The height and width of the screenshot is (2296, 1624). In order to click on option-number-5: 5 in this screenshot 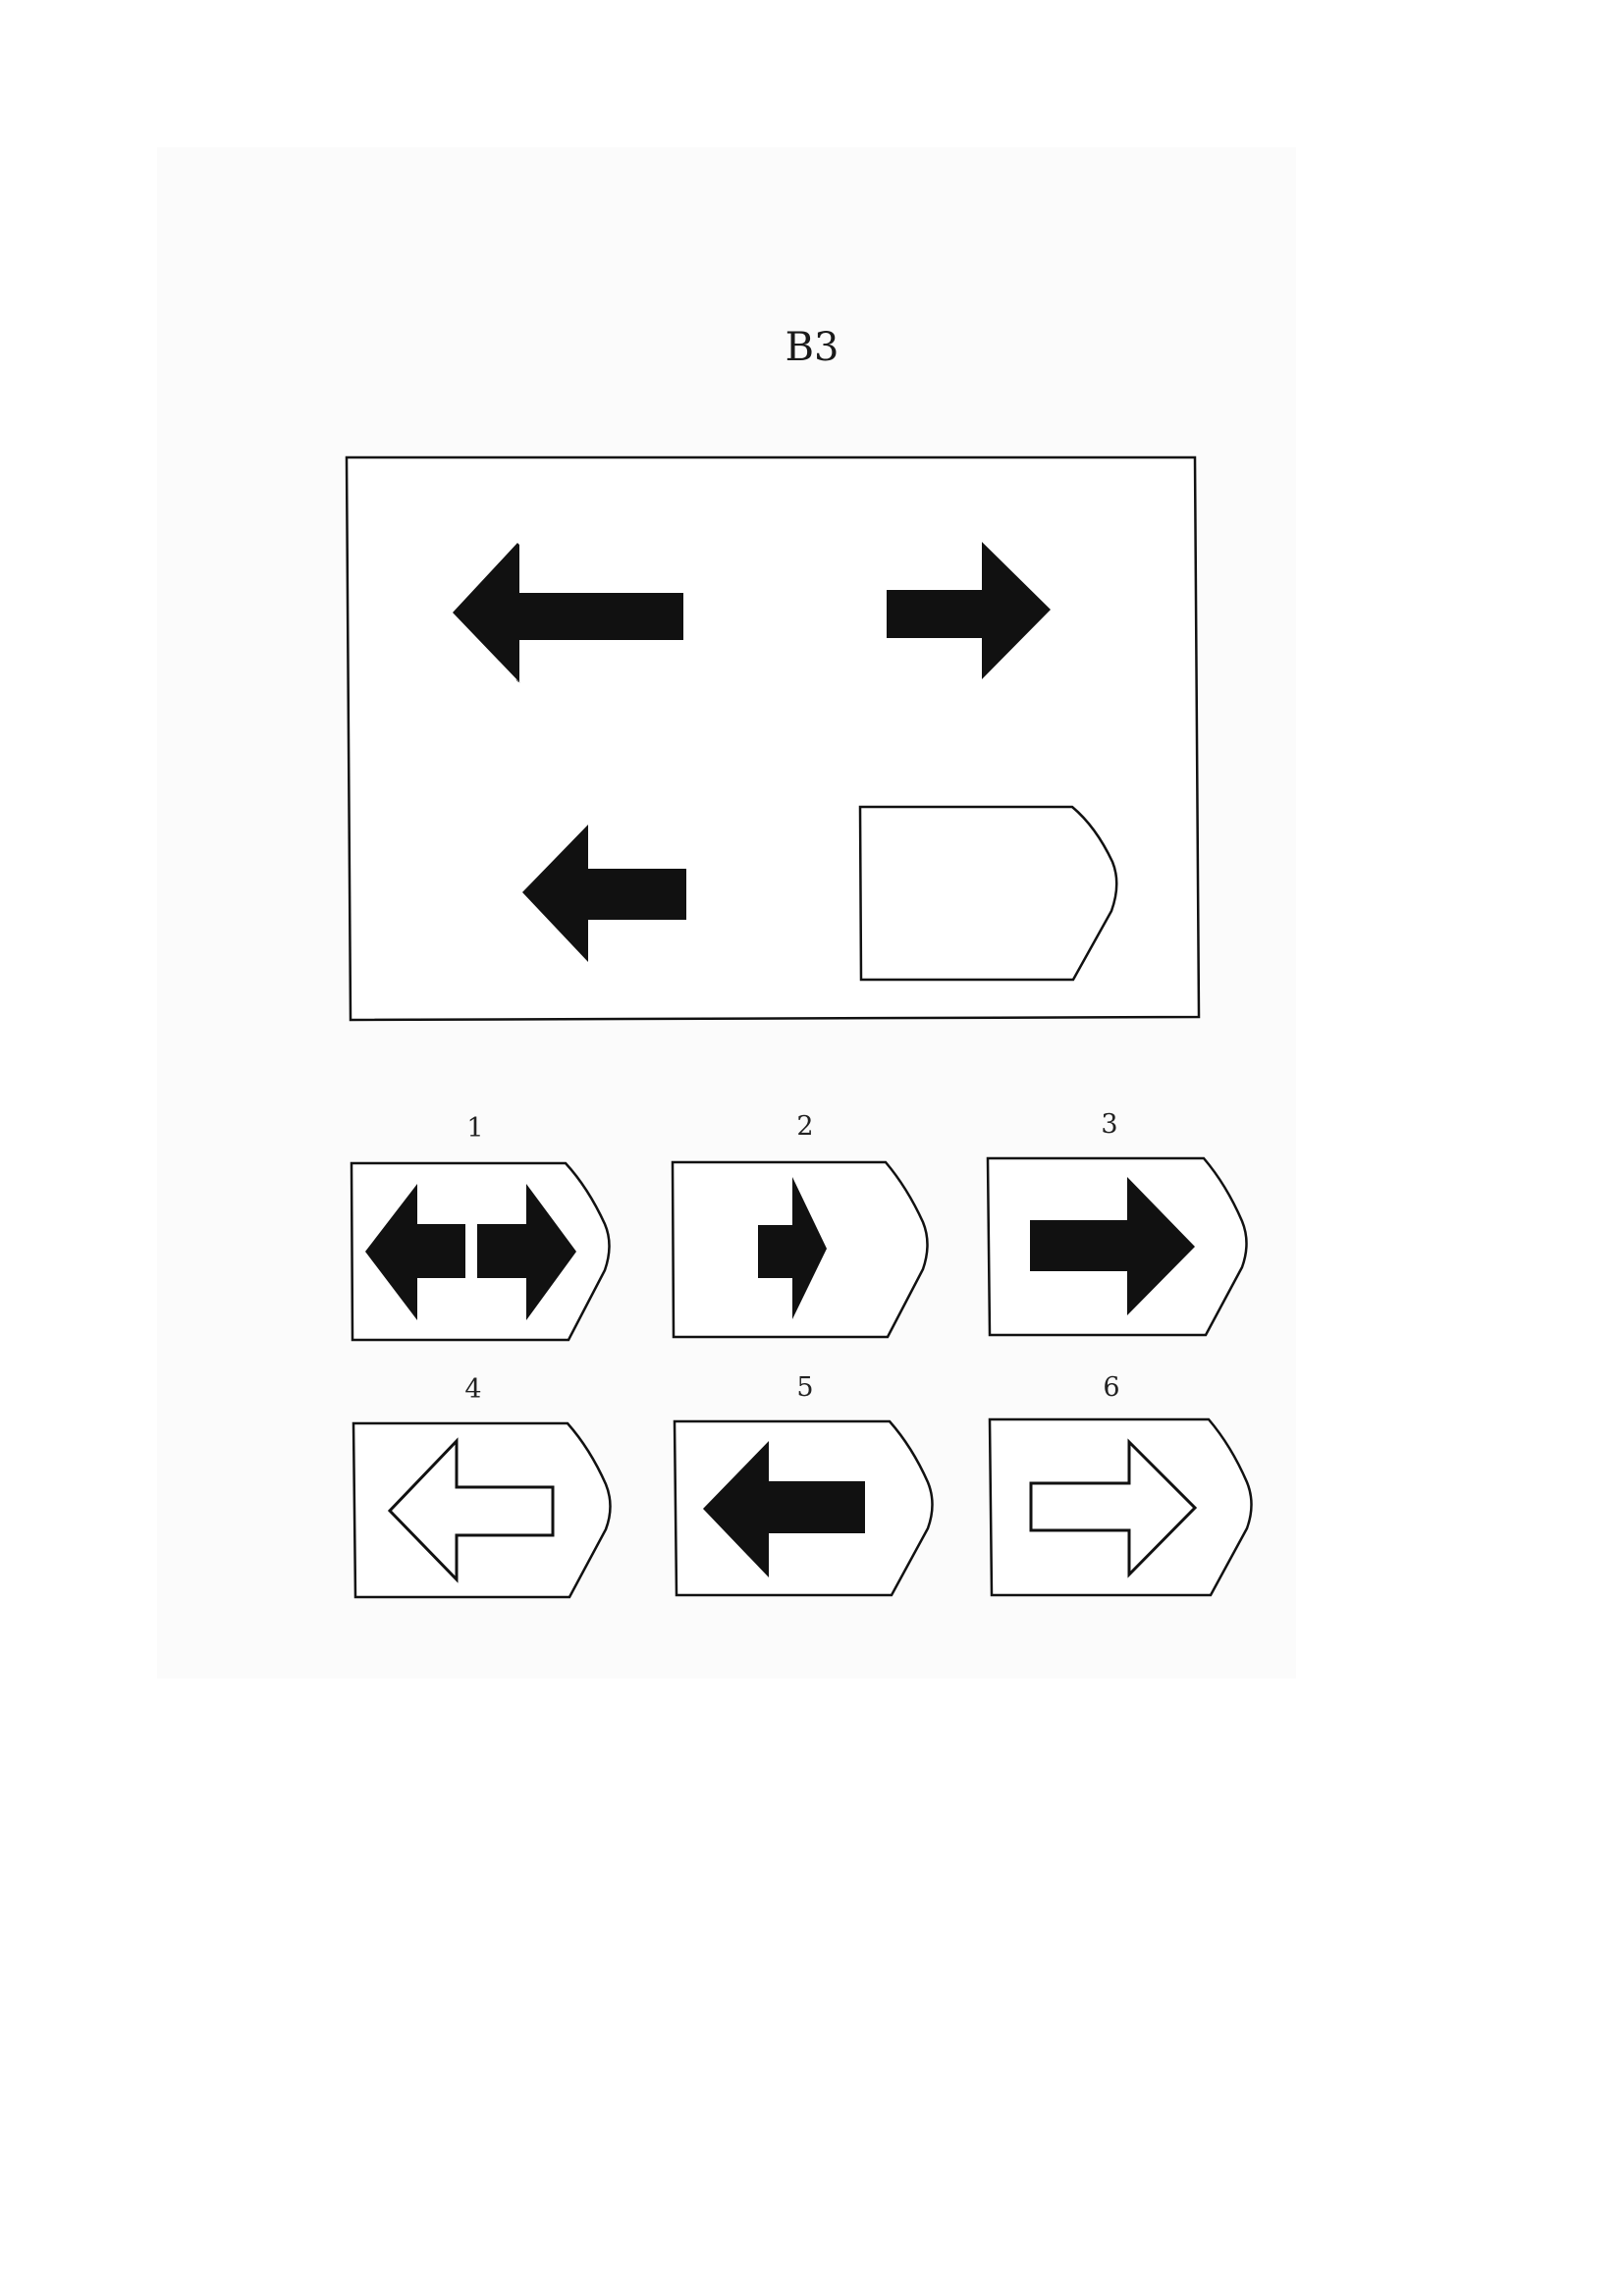, I will do `click(805, 1387)`.